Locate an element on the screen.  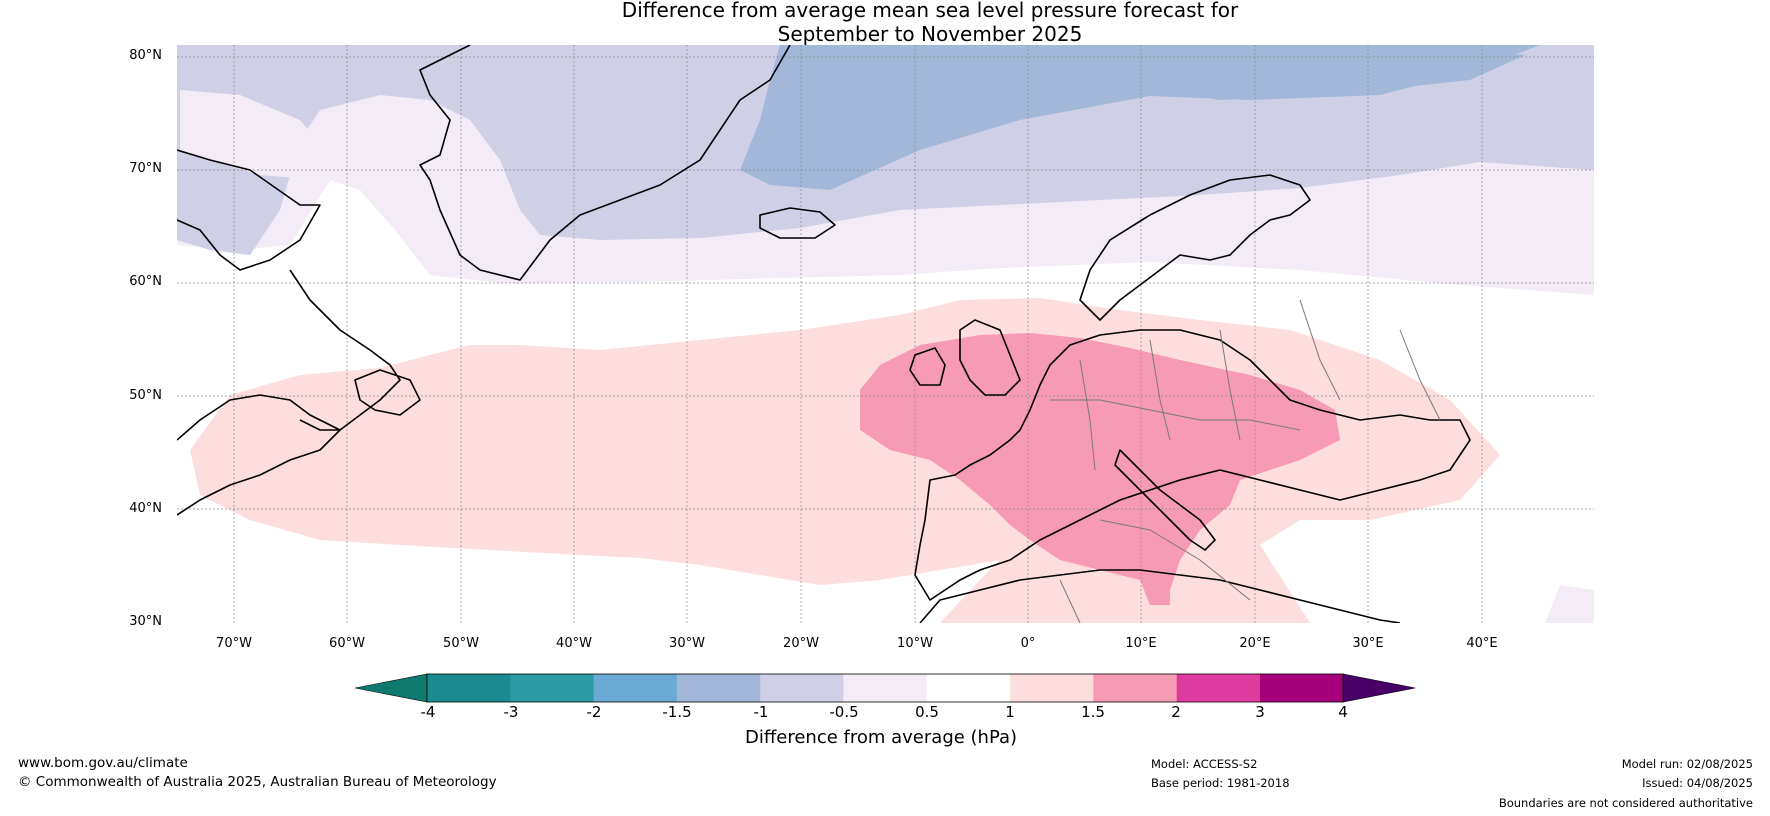
anomaly-region-minus-0.5-to-minus-1-corner is located at coordinates (1569, 604).